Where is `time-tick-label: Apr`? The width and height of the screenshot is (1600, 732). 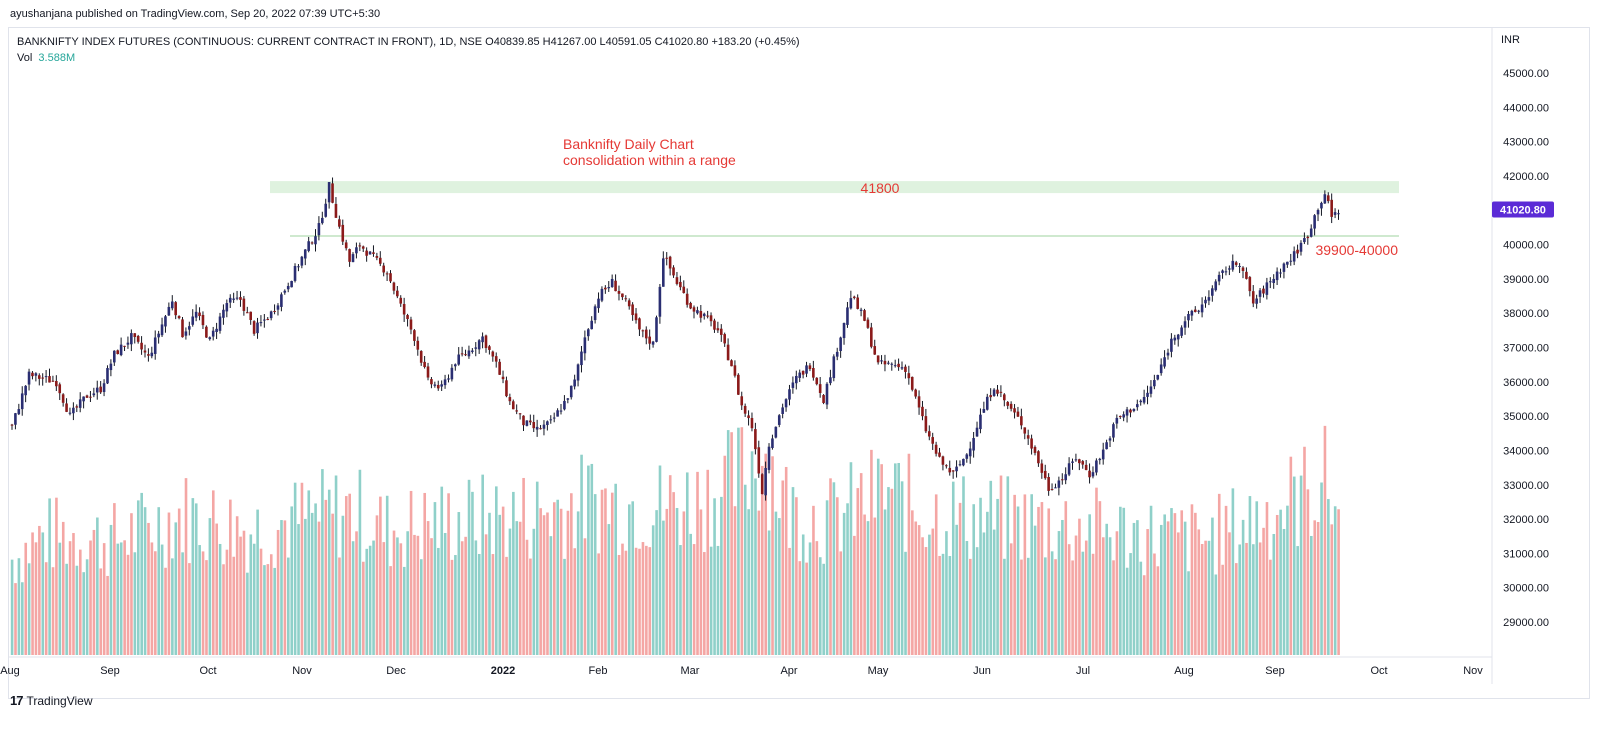 time-tick-label: Apr is located at coordinates (788, 671).